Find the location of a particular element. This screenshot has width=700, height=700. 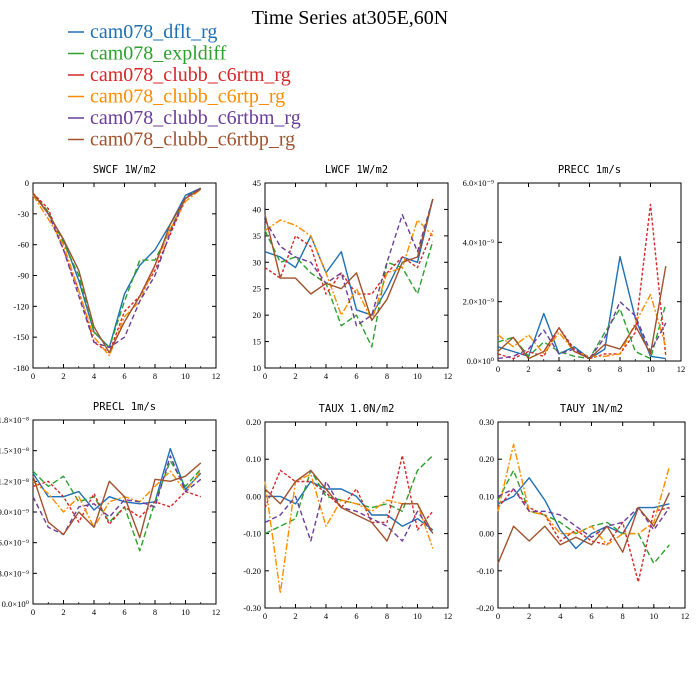

panel-title: TAUX 1.0N/m2 is located at coordinates (357, 409).